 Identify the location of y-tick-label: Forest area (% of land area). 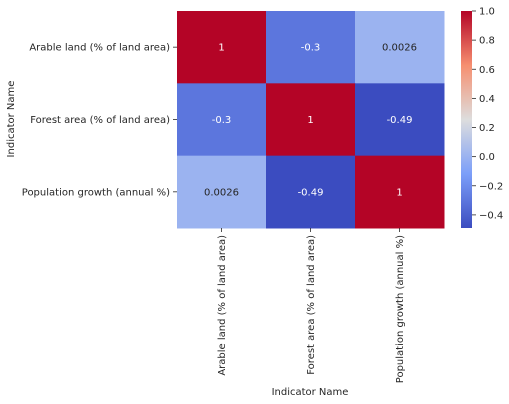
(100, 120).